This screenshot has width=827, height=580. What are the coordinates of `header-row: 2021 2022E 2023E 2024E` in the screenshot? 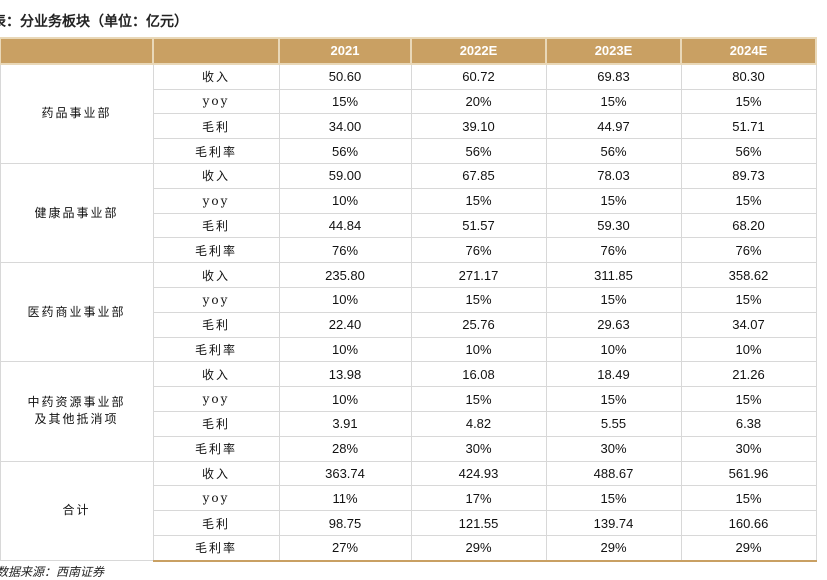 It's located at (408, 51).